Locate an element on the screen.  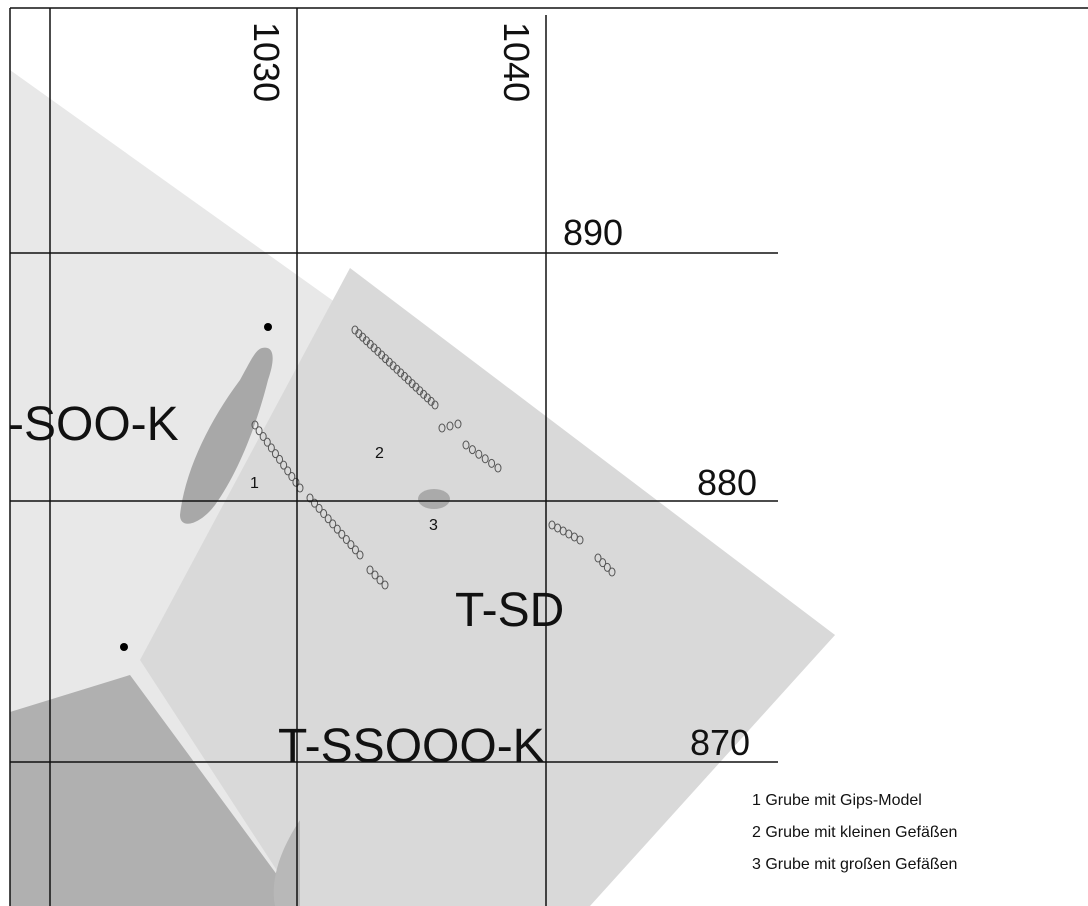
grid-label: 890 is located at coordinates (593, 232).